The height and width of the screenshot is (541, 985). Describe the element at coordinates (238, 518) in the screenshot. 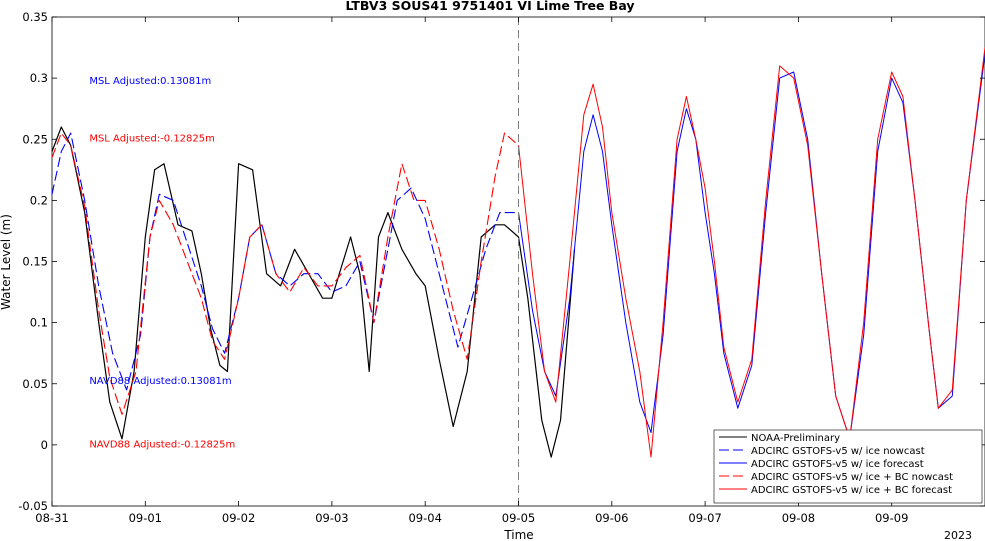

I see `x-tick-label: 09-02` at that location.